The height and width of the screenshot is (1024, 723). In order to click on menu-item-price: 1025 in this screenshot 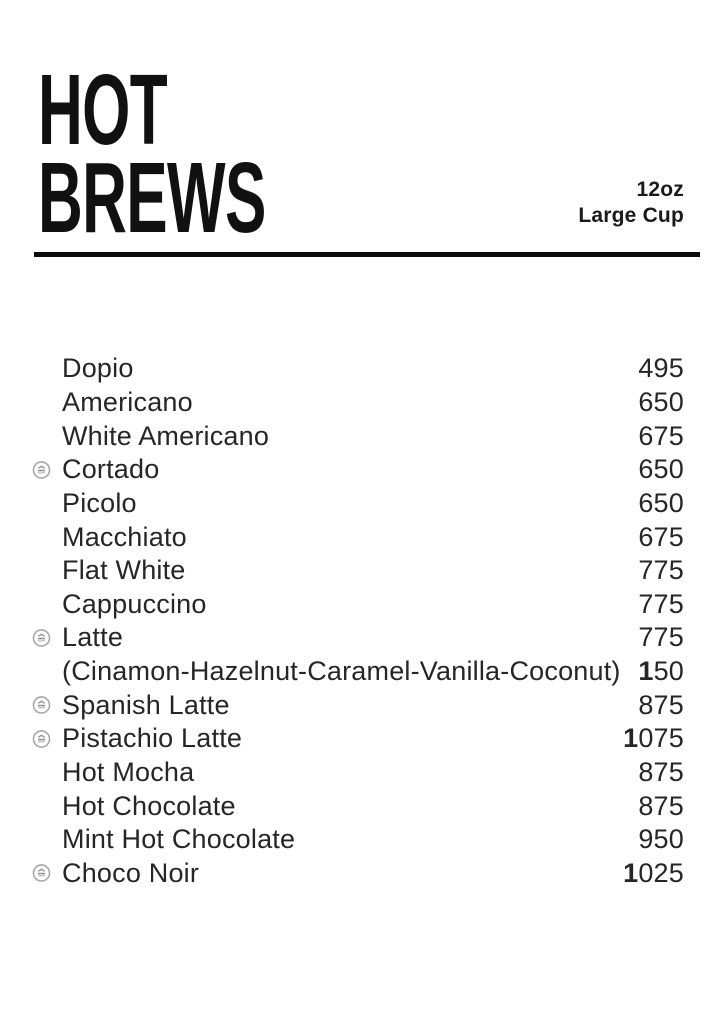, I will do `click(653, 872)`.